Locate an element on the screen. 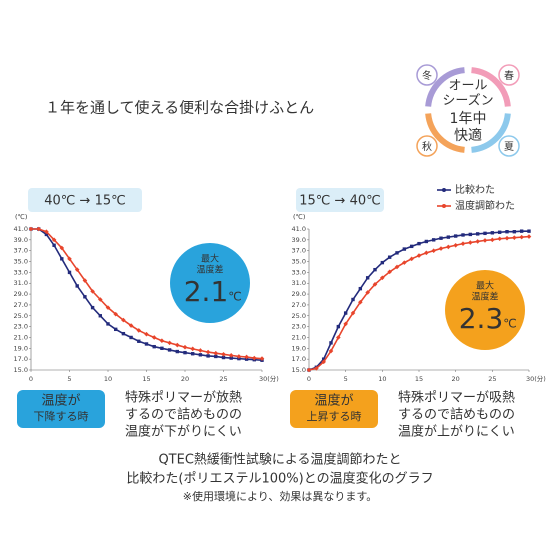  x-tick-label: 5 is located at coordinates (346, 379).